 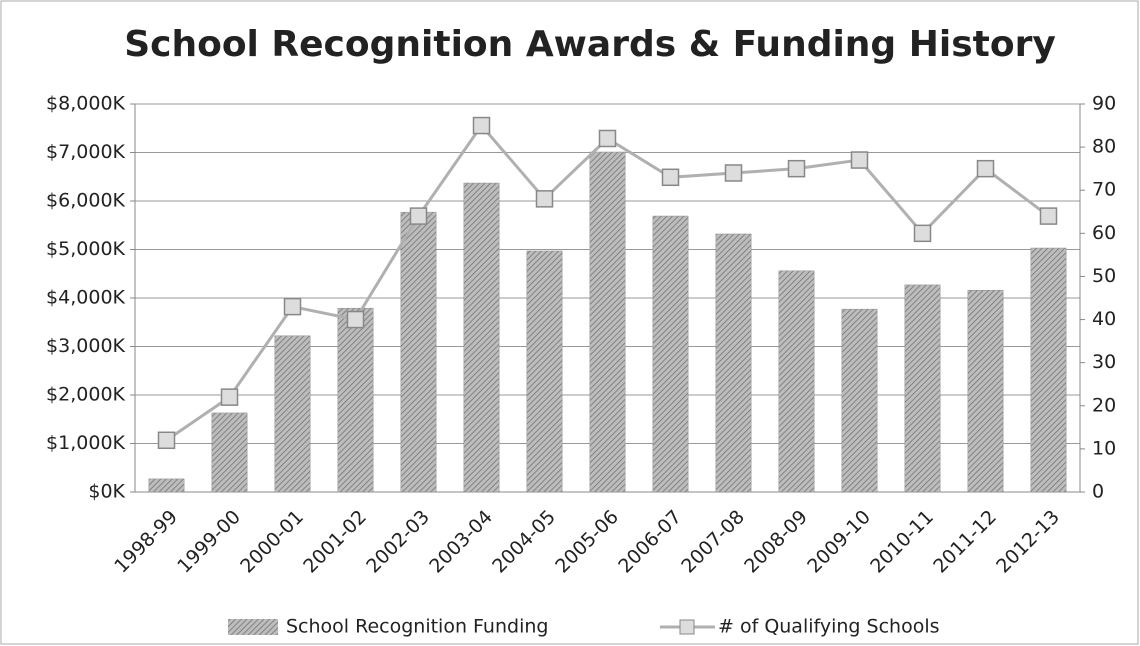 I want to click on legend-label: # of Qualifying Schools, so click(x=829, y=627).